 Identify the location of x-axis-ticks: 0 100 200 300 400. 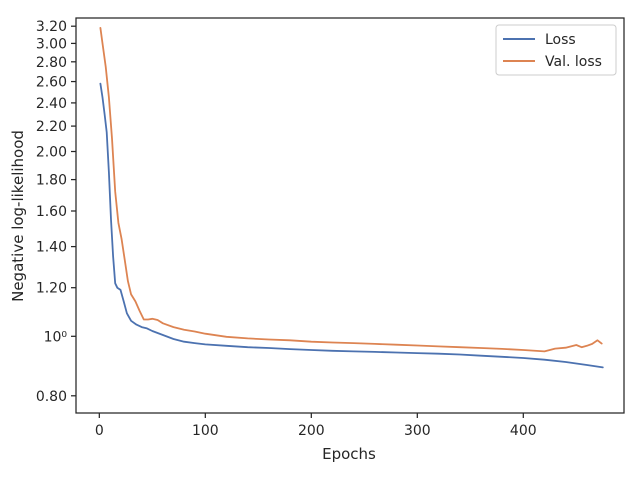
(316, 426).